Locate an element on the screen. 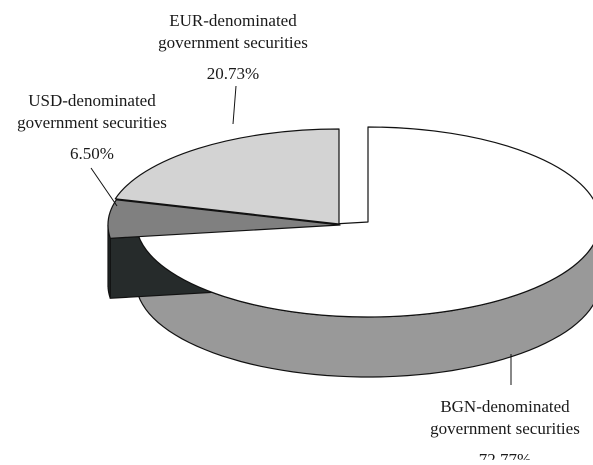 This screenshot has width=593, height=465. slice-name-label: USD-denominated is located at coordinates (92, 100).